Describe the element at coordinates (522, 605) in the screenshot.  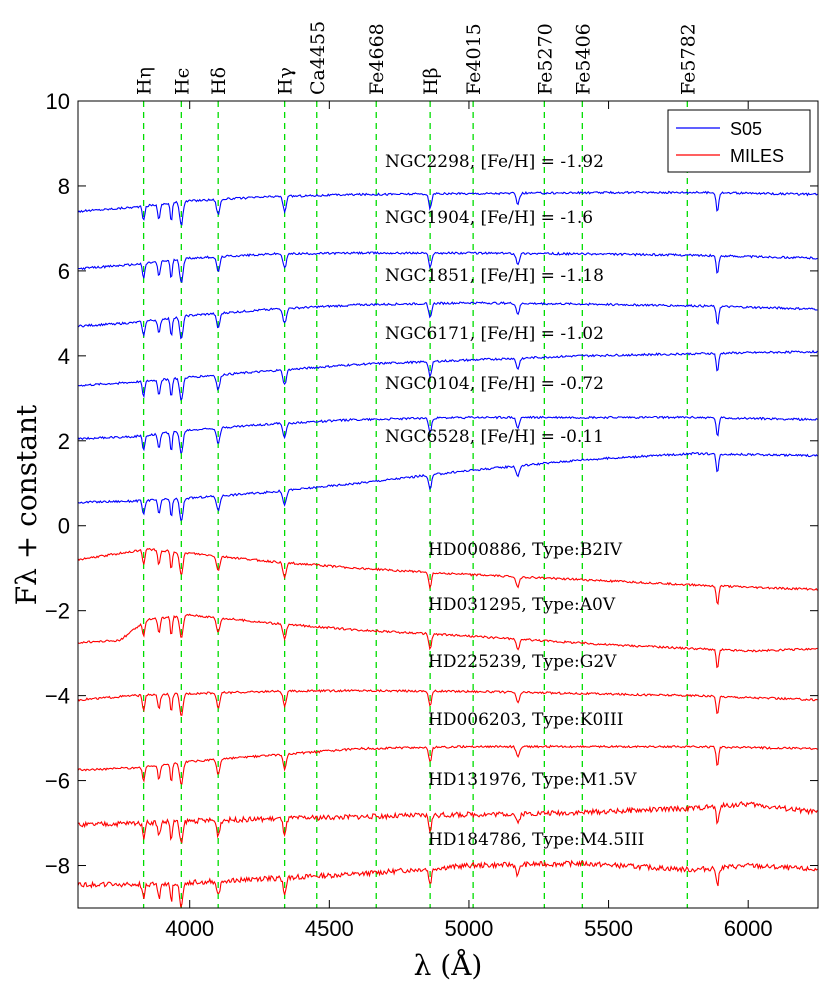
I see `series-label-HD031295: HD031295, Type:A0V` at that location.